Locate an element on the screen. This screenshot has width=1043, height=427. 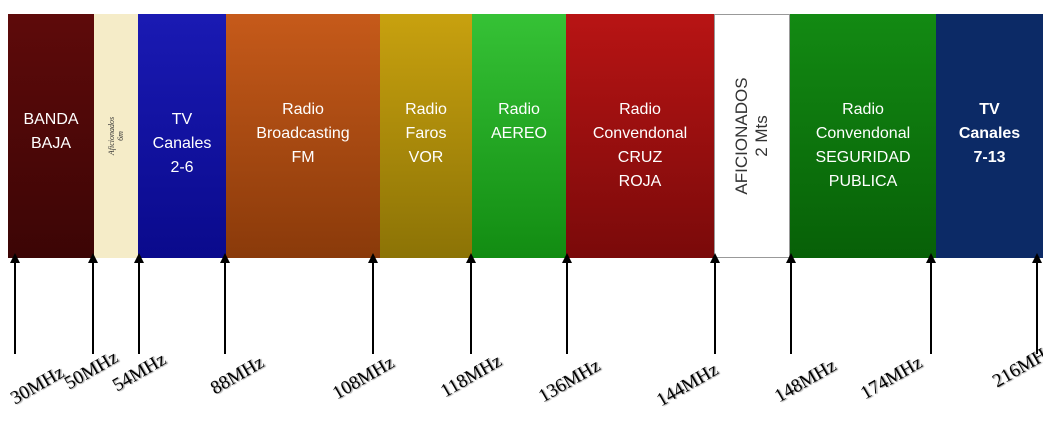
frequency-label-136: 136MHz is located at coordinates (570, 381).